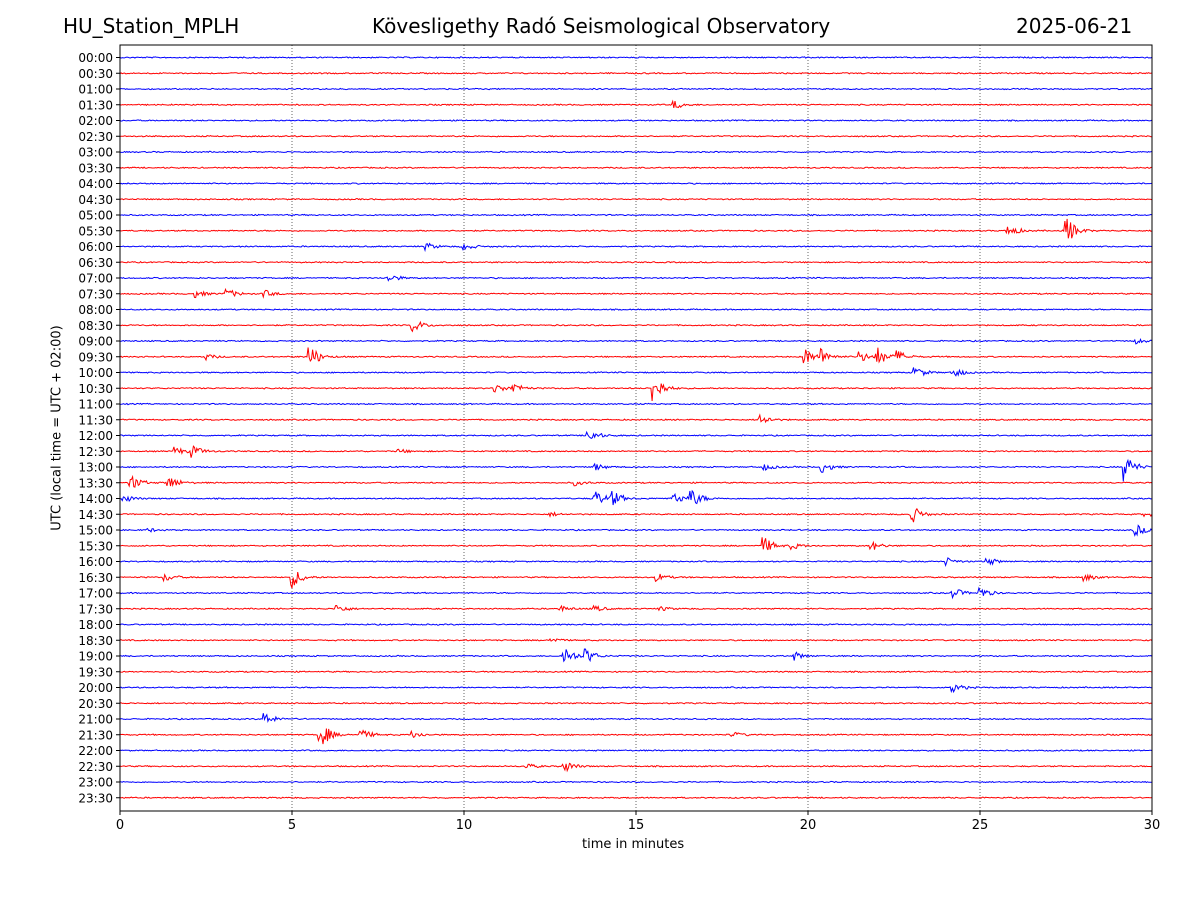 The image size is (1200, 900). I want to click on y-tick-label: 11:30, so click(95, 420).